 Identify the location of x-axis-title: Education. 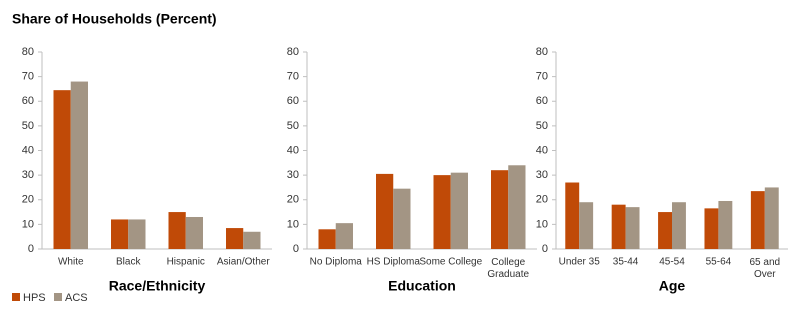
(422, 286).